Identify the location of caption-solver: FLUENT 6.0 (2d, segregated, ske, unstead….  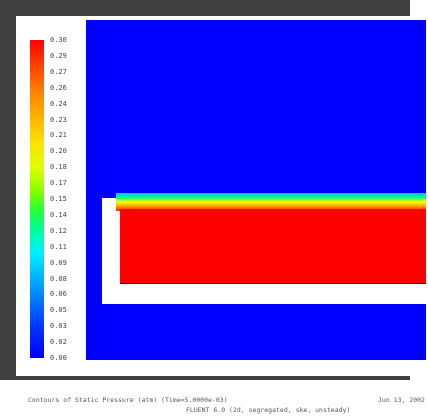
(268, 410).